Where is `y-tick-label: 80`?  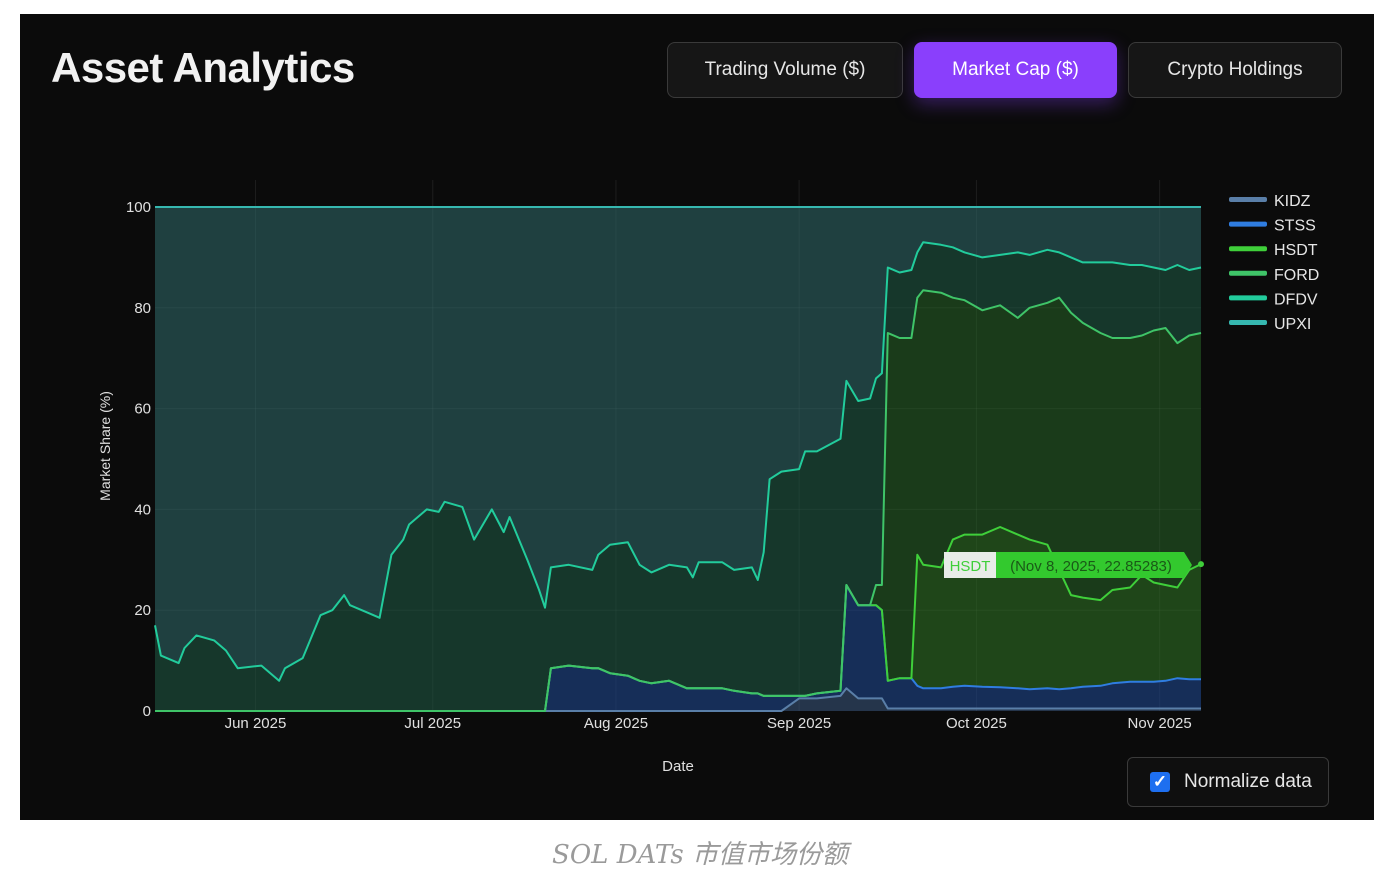 y-tick-label: 80 is located at coordinates (142, 308).